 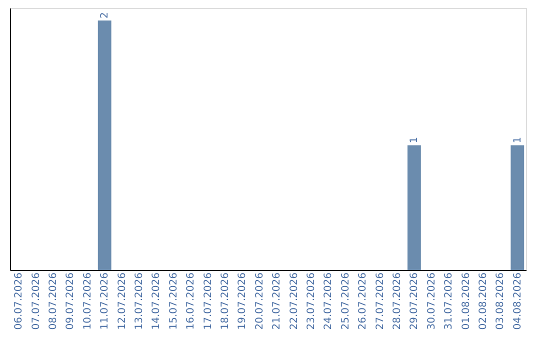 What do you see at coordinates (260, 301) in the screenshot?
I see `x-tick-label: 20.07.2026` at bounding box center [260, 301].